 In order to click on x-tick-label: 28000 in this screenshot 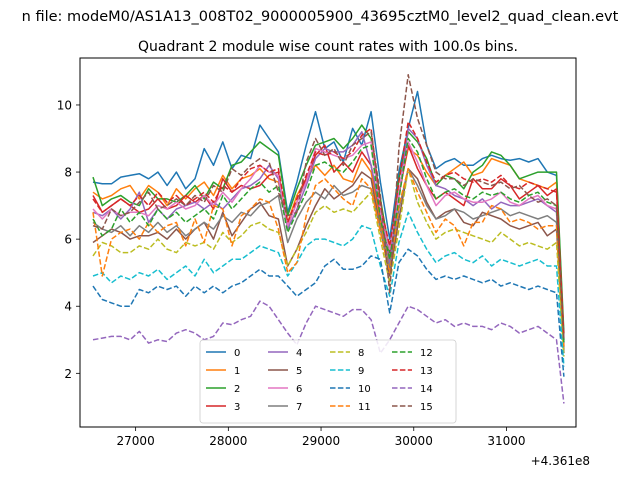, I will do `click(228, 441)`.